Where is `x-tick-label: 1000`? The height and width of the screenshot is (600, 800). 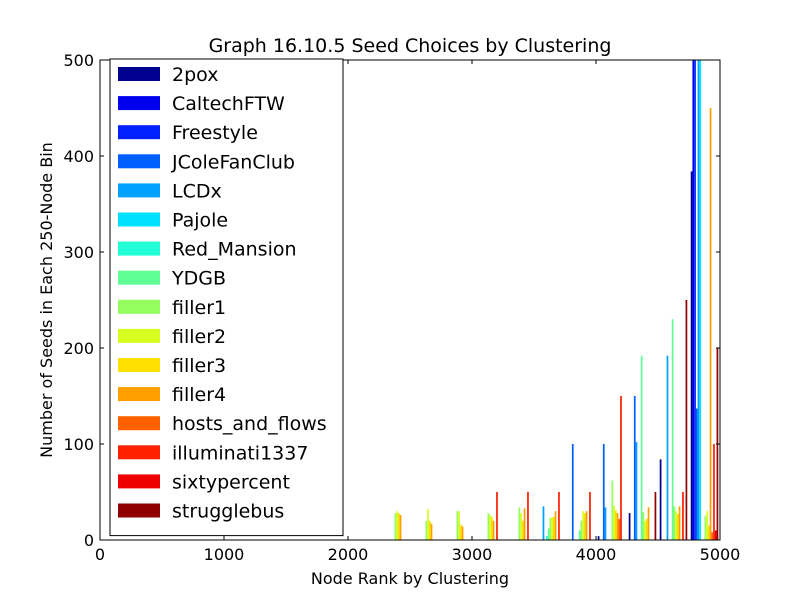 x-tick-label: 1000 is located at coordinates (224, 554).